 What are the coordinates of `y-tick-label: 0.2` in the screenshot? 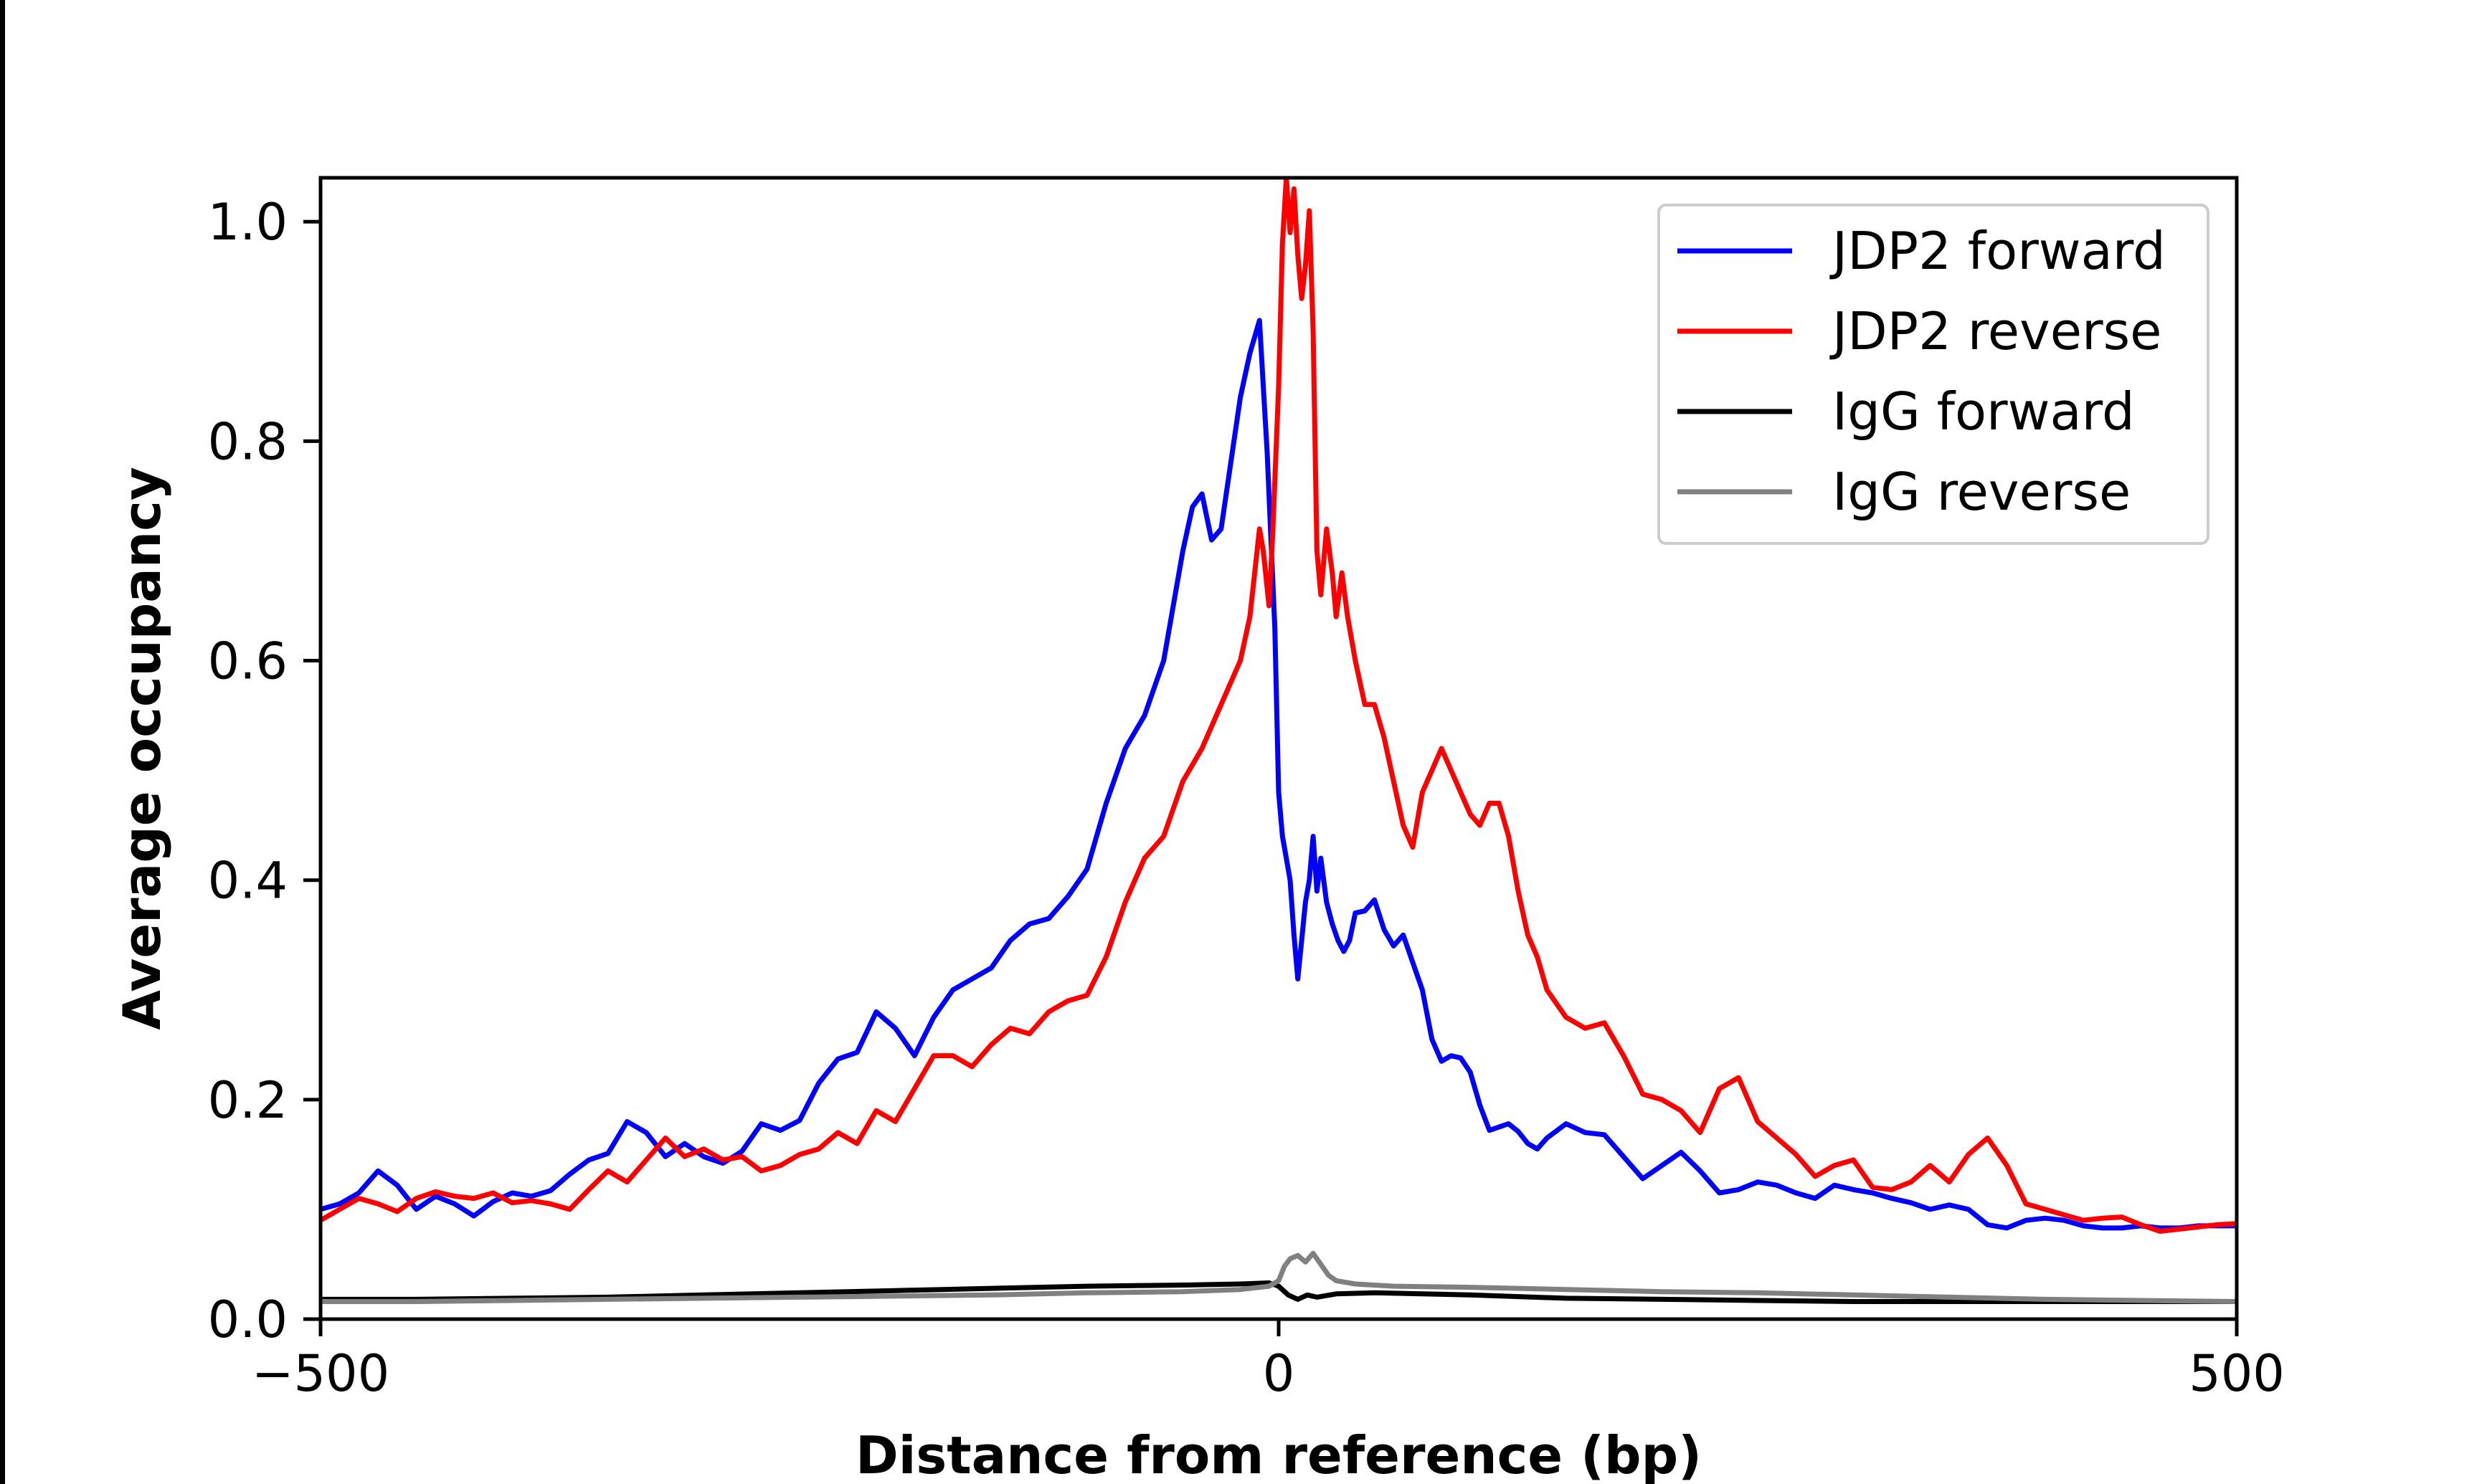 It's located at (248, 1101).